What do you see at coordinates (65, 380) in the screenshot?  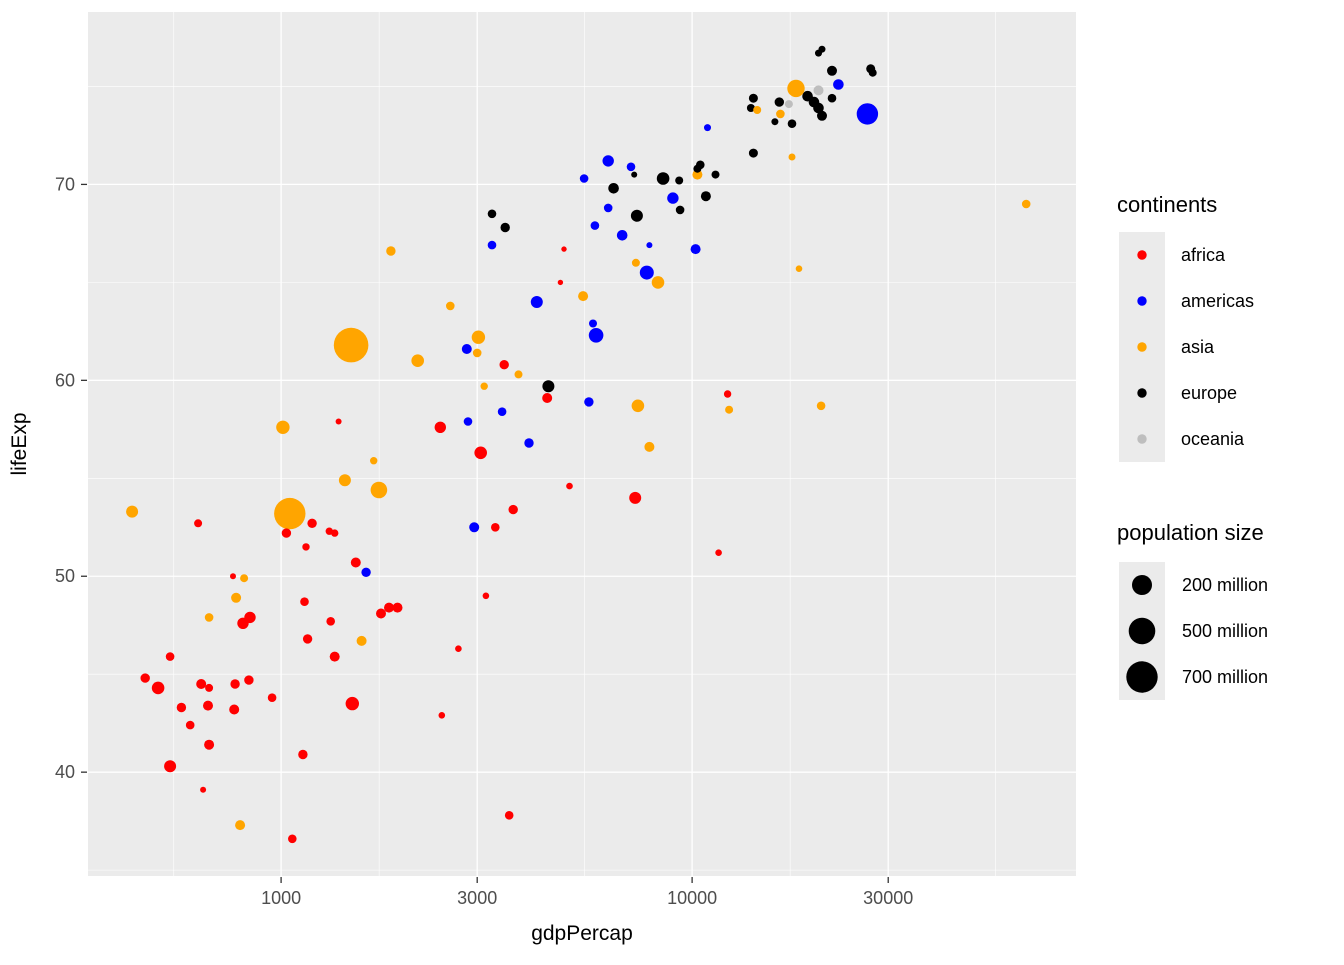 I see `y-tick-label: 60` at bounding box center [65, 380].